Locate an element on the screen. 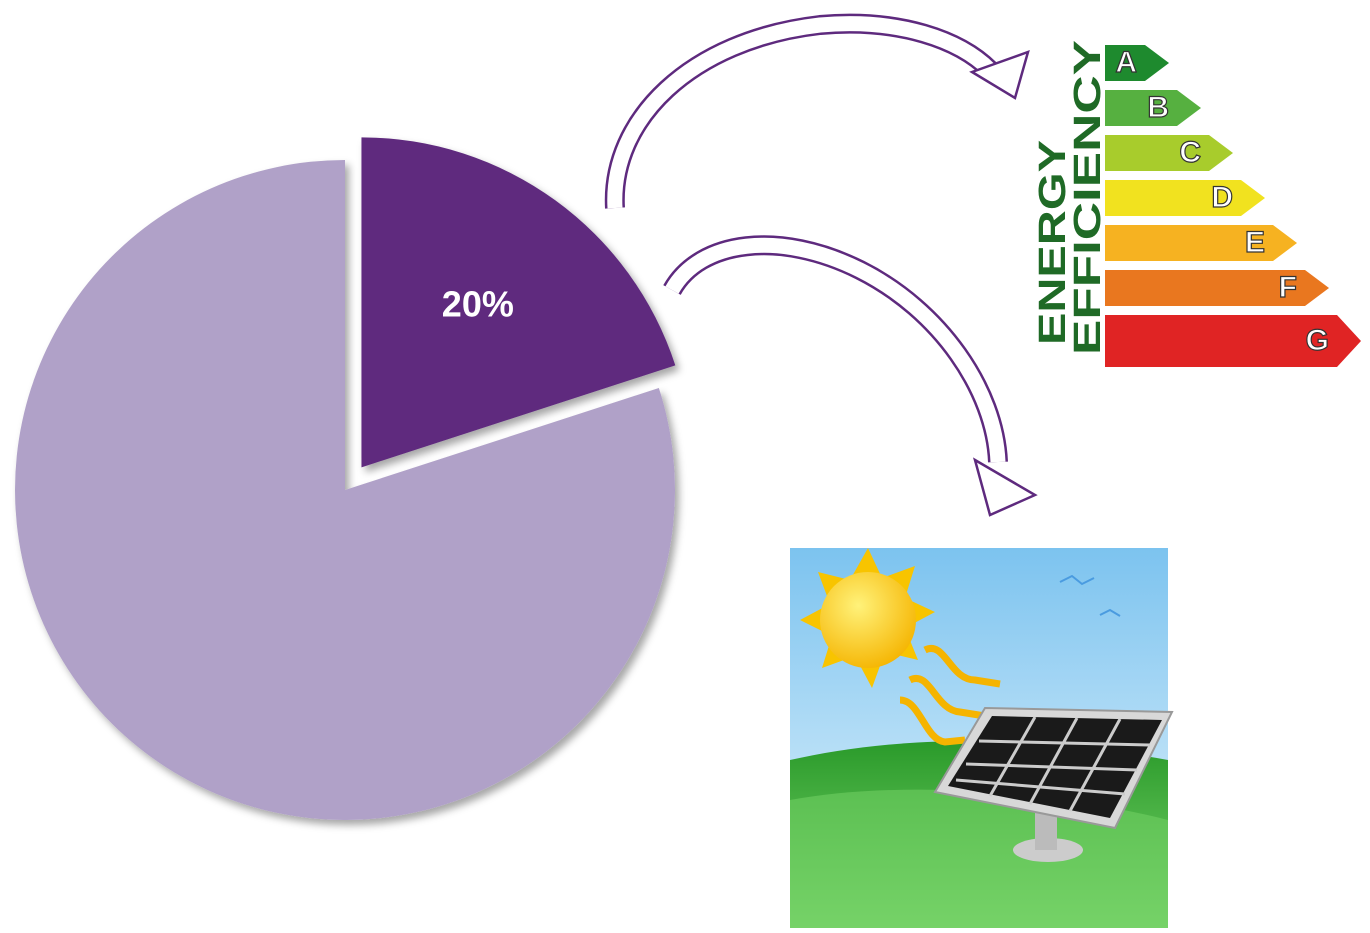 The height and width of the screenshot is (933, 1370). energy-class-letter: A is located at coordinates (1126, 62).